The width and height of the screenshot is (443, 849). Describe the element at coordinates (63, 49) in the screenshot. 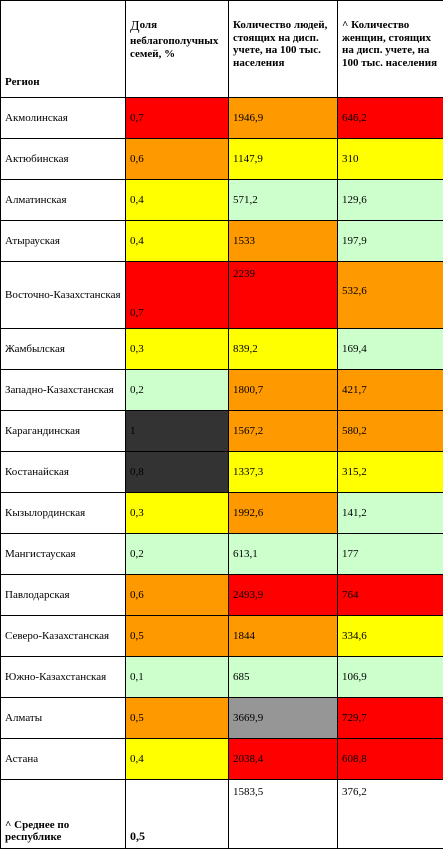

I see `header-region: Регион` at that location.